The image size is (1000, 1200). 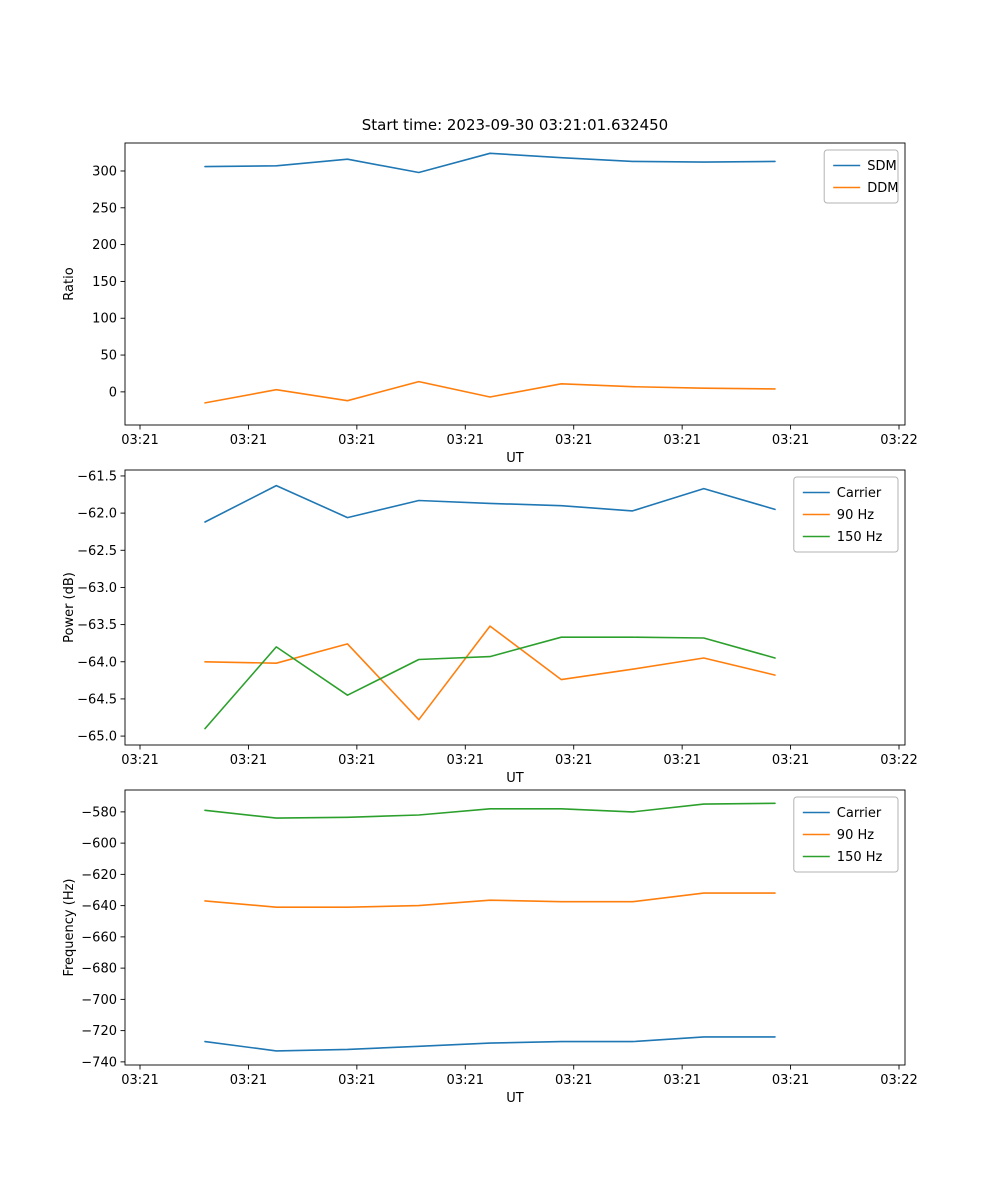 I want to click on y-tick-label: 50, so click(x=108, y=356).